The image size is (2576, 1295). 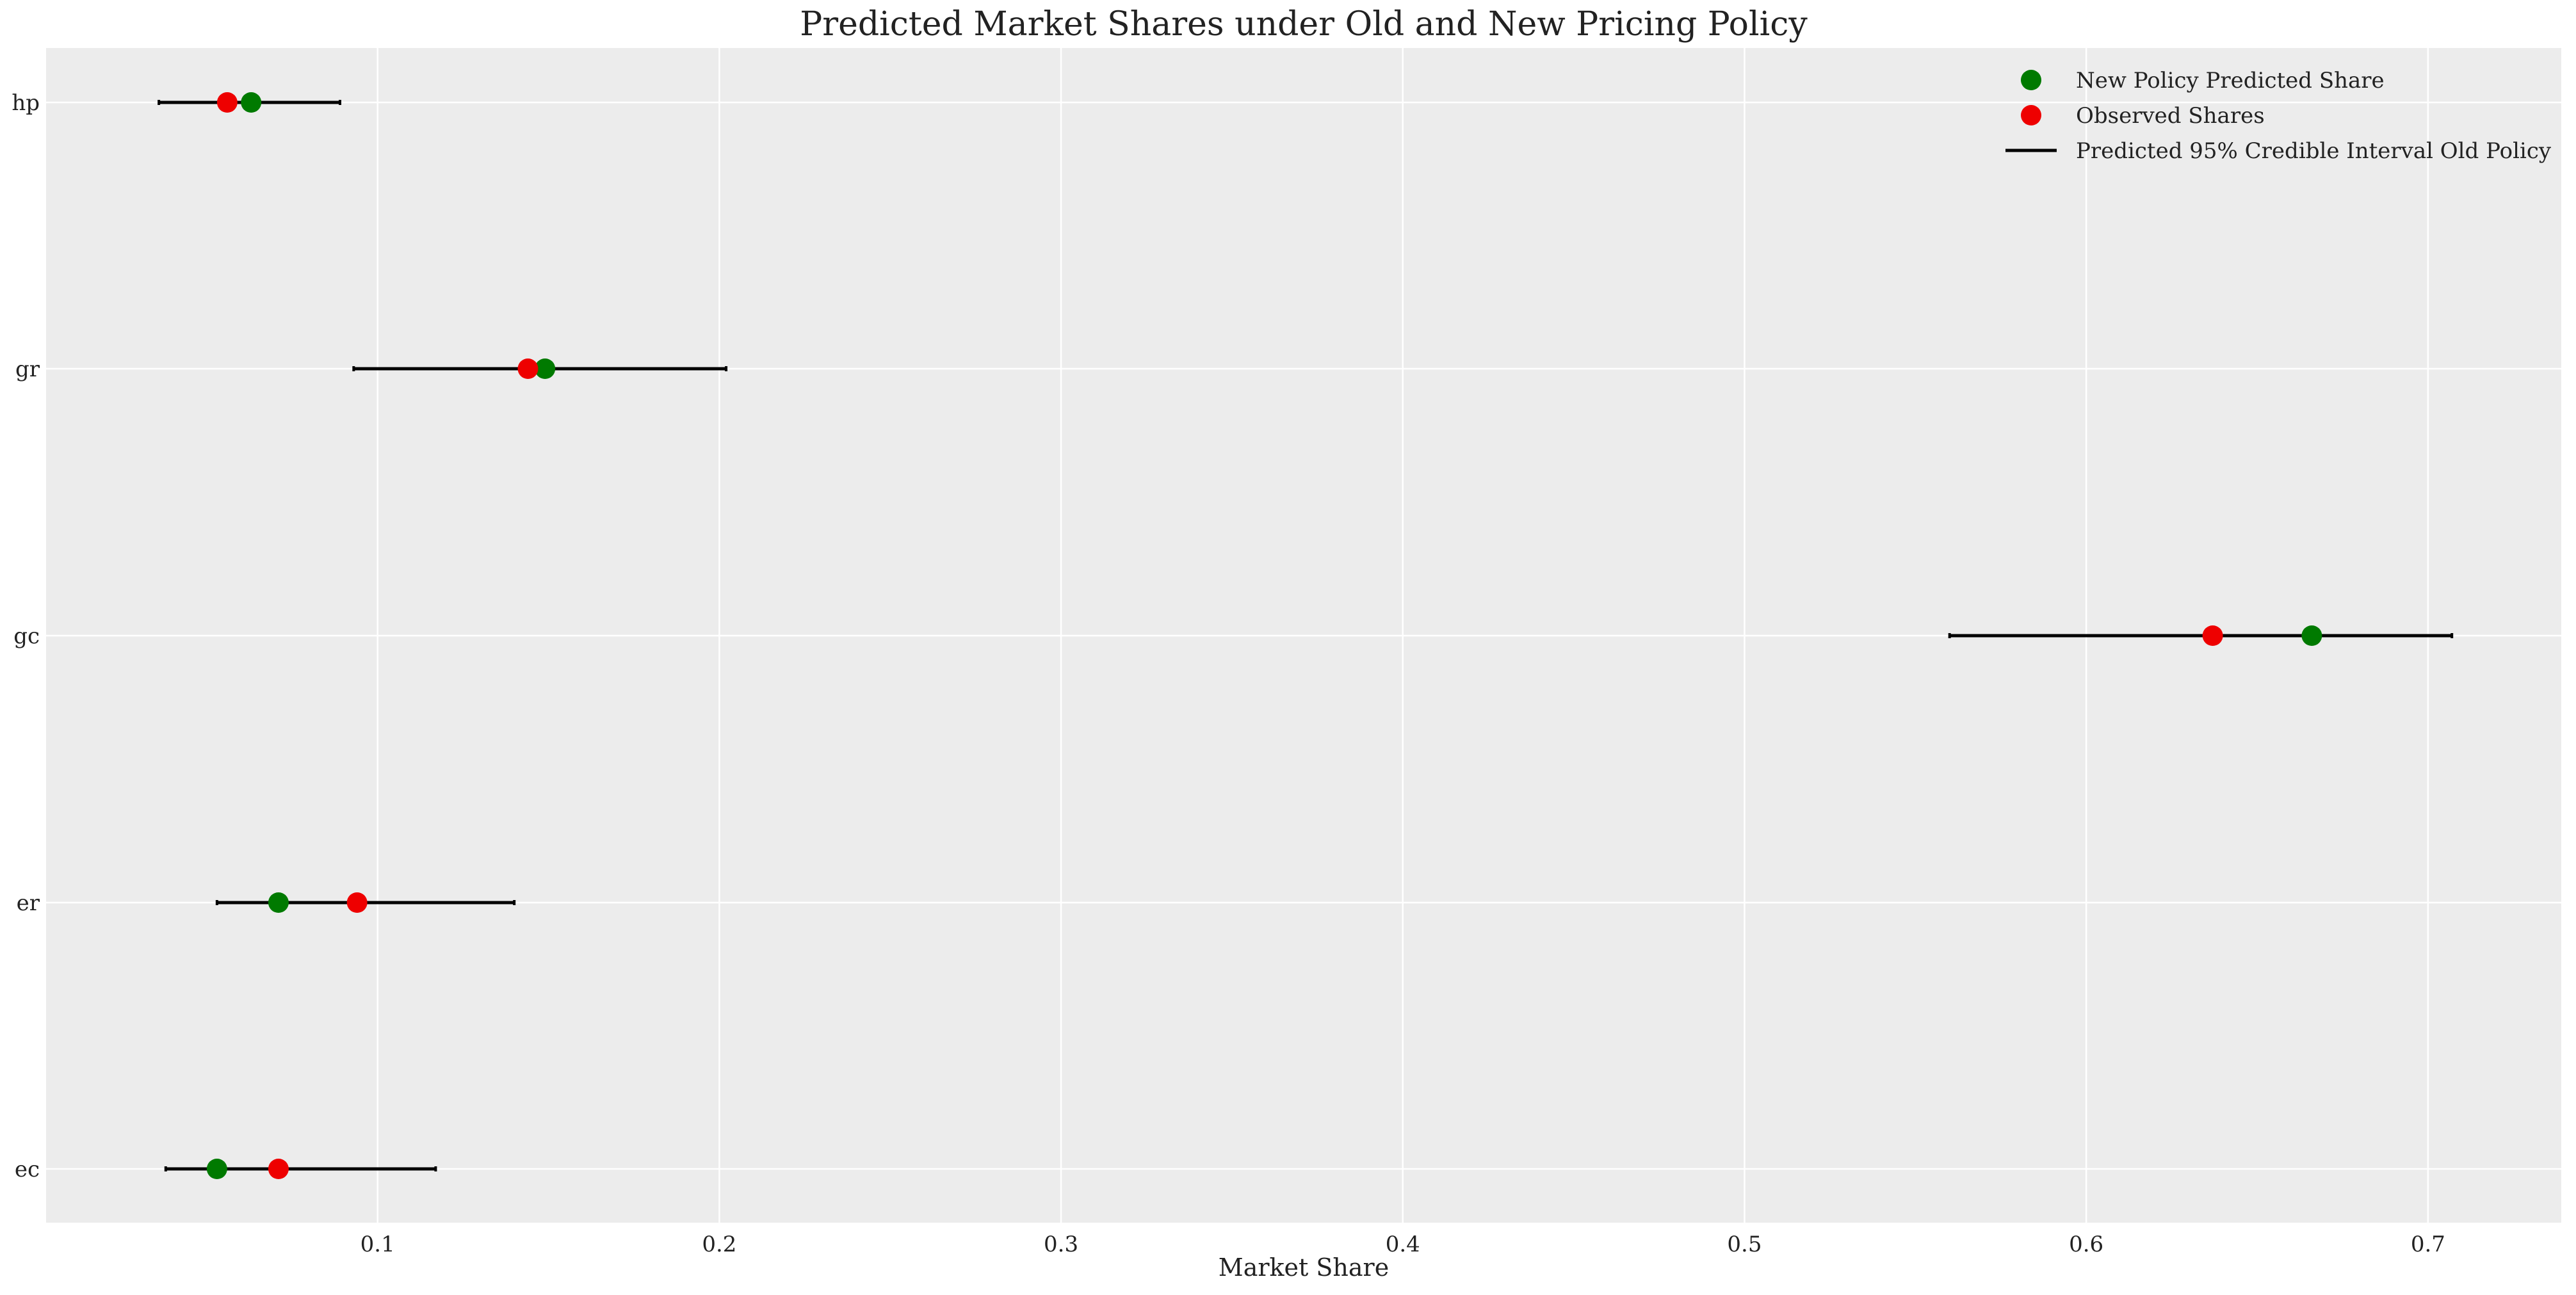 What do you see at coordinates (28, 903) in the screenshot?
I see `y-tick-label: er` at bounding box center [28, 903].